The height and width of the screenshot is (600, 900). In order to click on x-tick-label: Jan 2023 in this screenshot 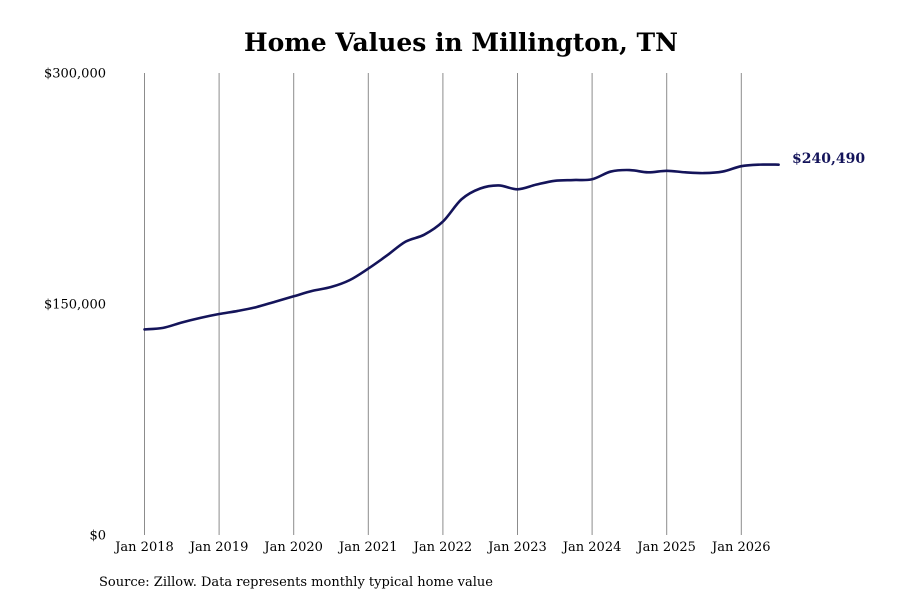, I will do `click(516, 547)`.